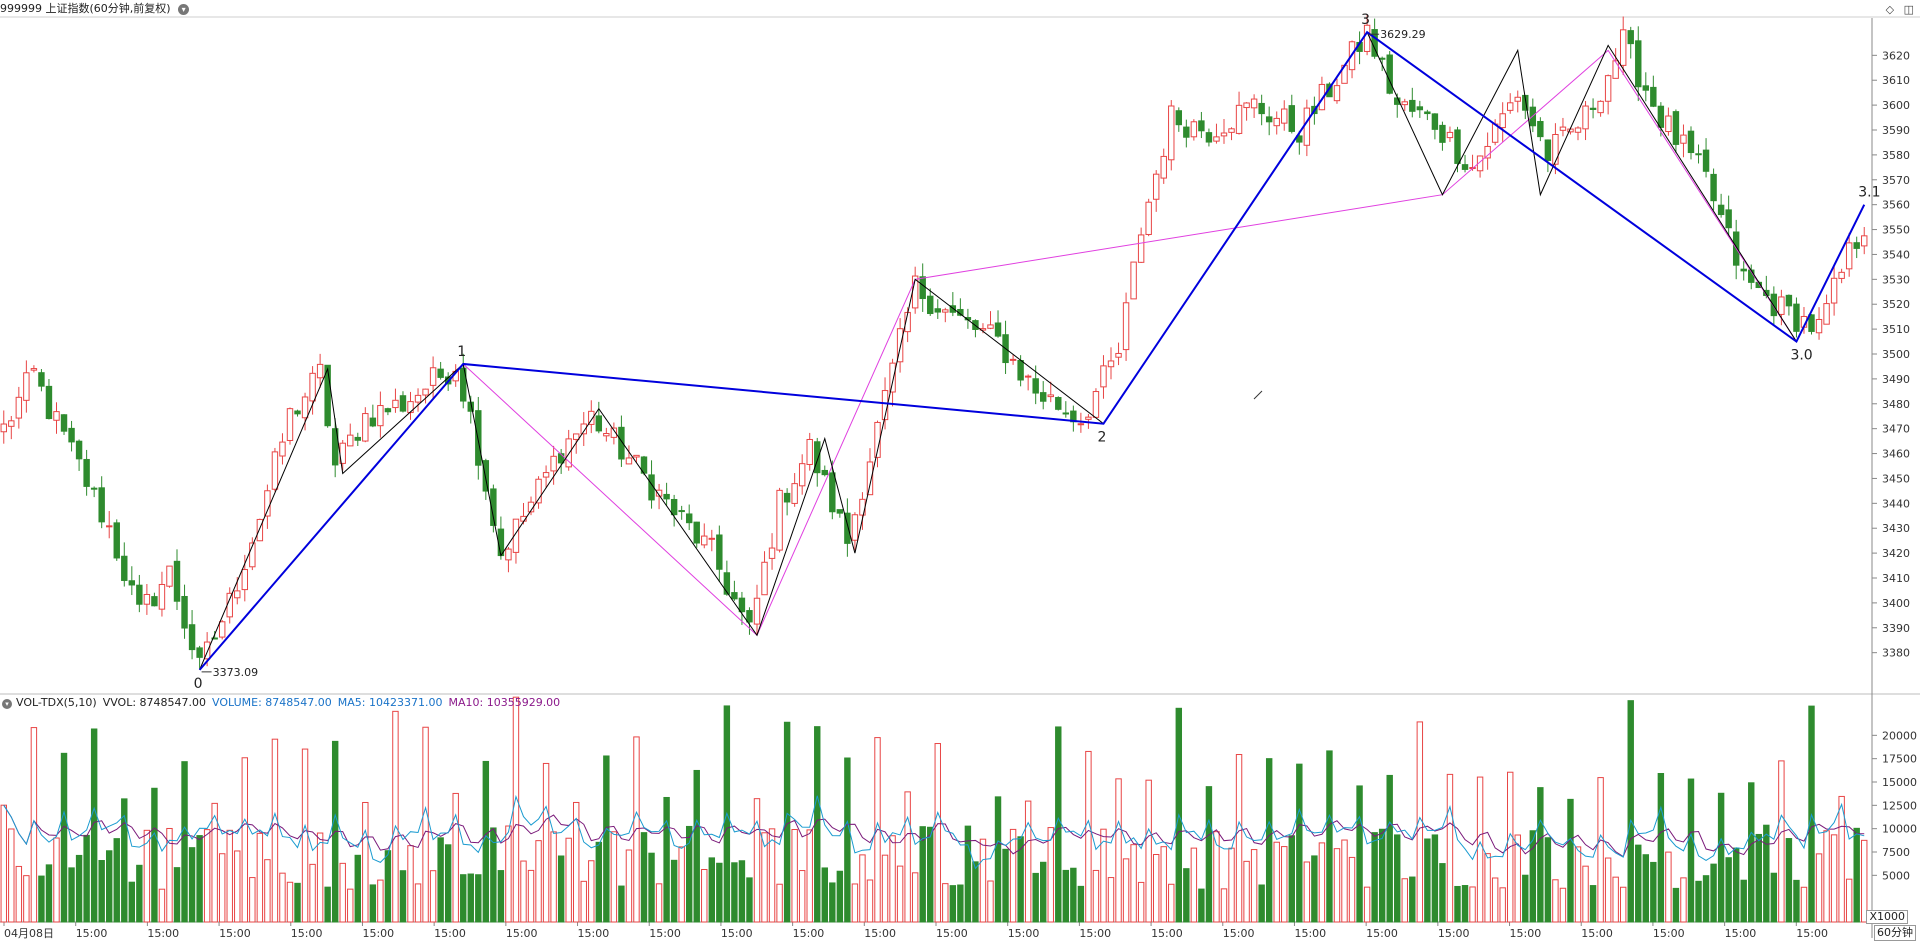  I want to click on chevron-down-icon: ▾, so click(184, 9).